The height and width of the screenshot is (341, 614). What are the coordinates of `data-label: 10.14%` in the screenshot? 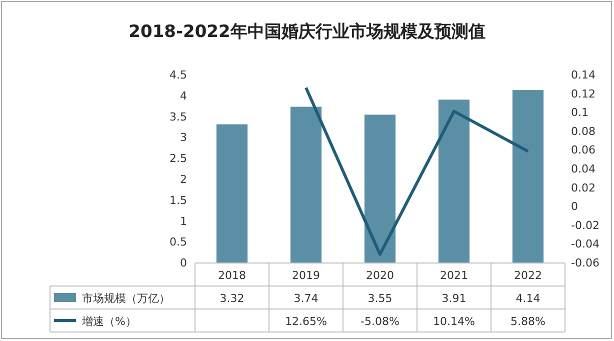 It's located at (454, 321).